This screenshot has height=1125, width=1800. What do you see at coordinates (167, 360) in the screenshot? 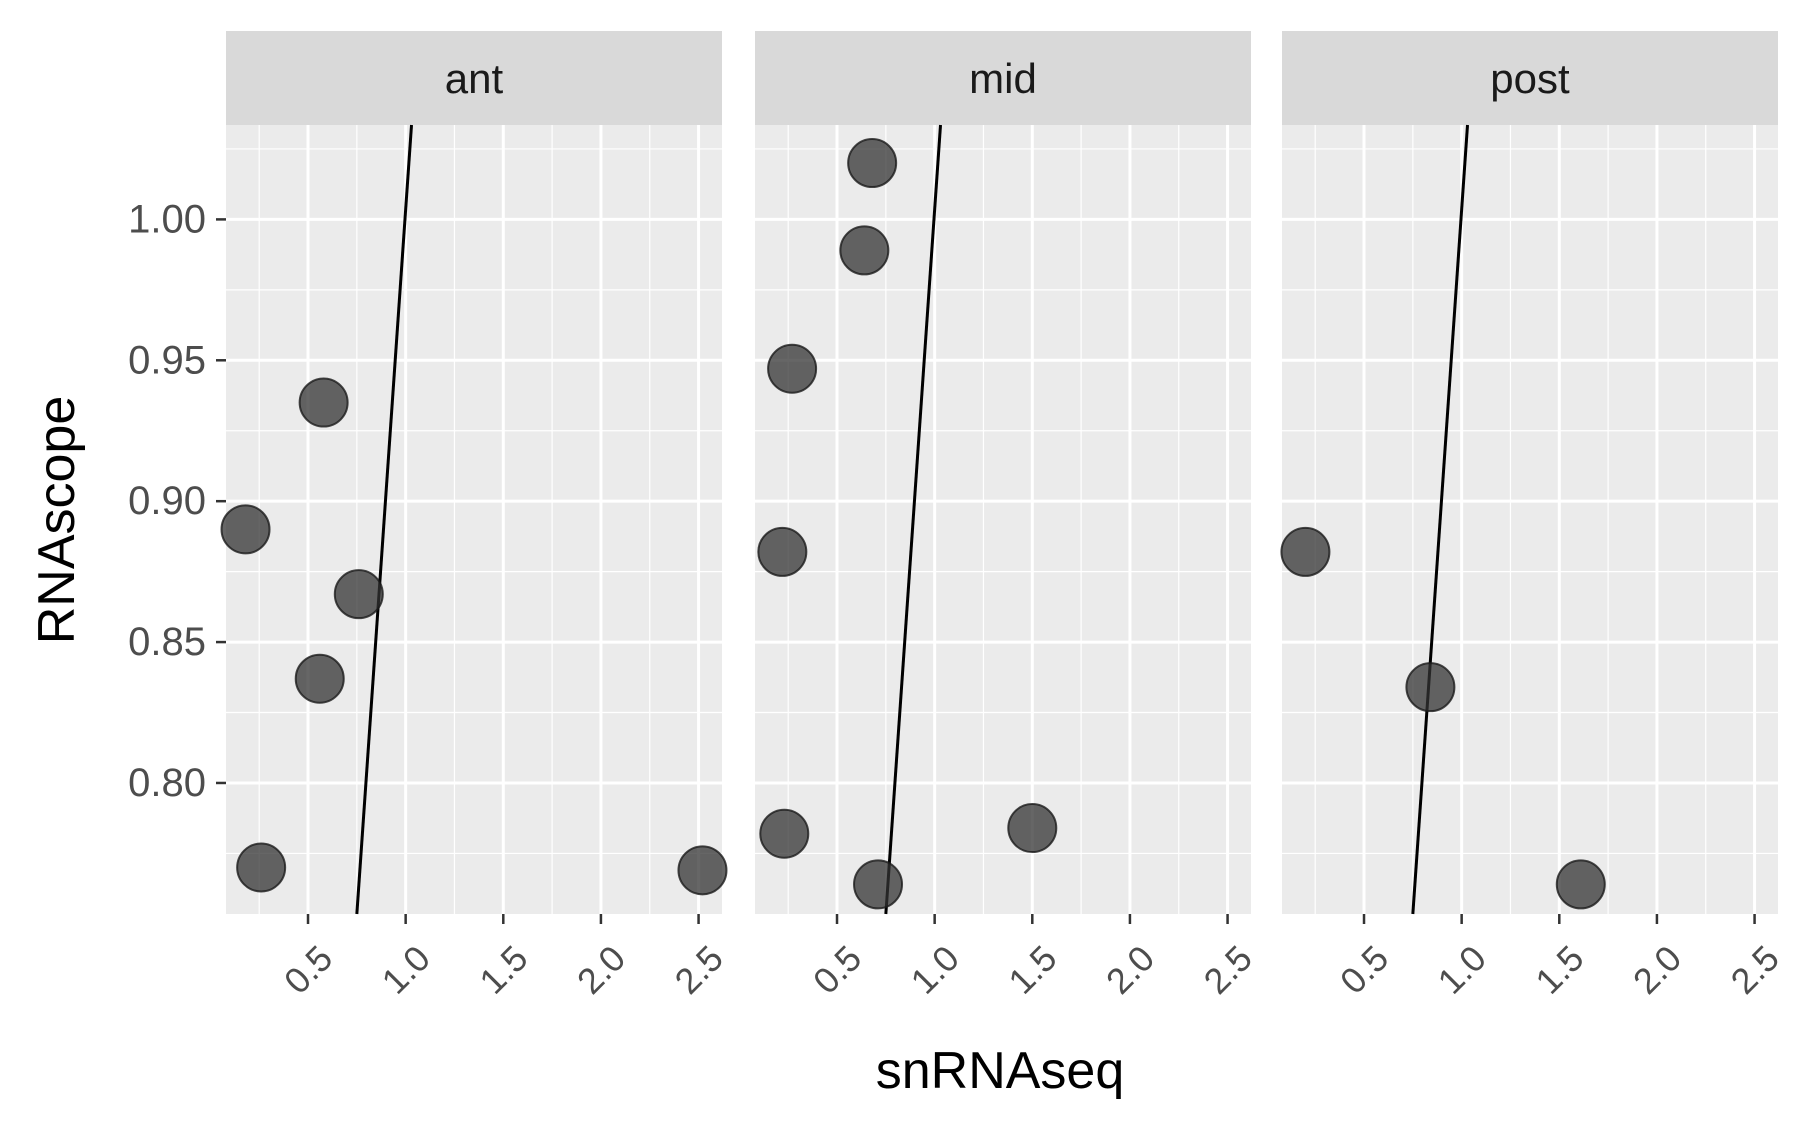
I see `y-tick-label: 0.95` at bounding box center [167, 360].